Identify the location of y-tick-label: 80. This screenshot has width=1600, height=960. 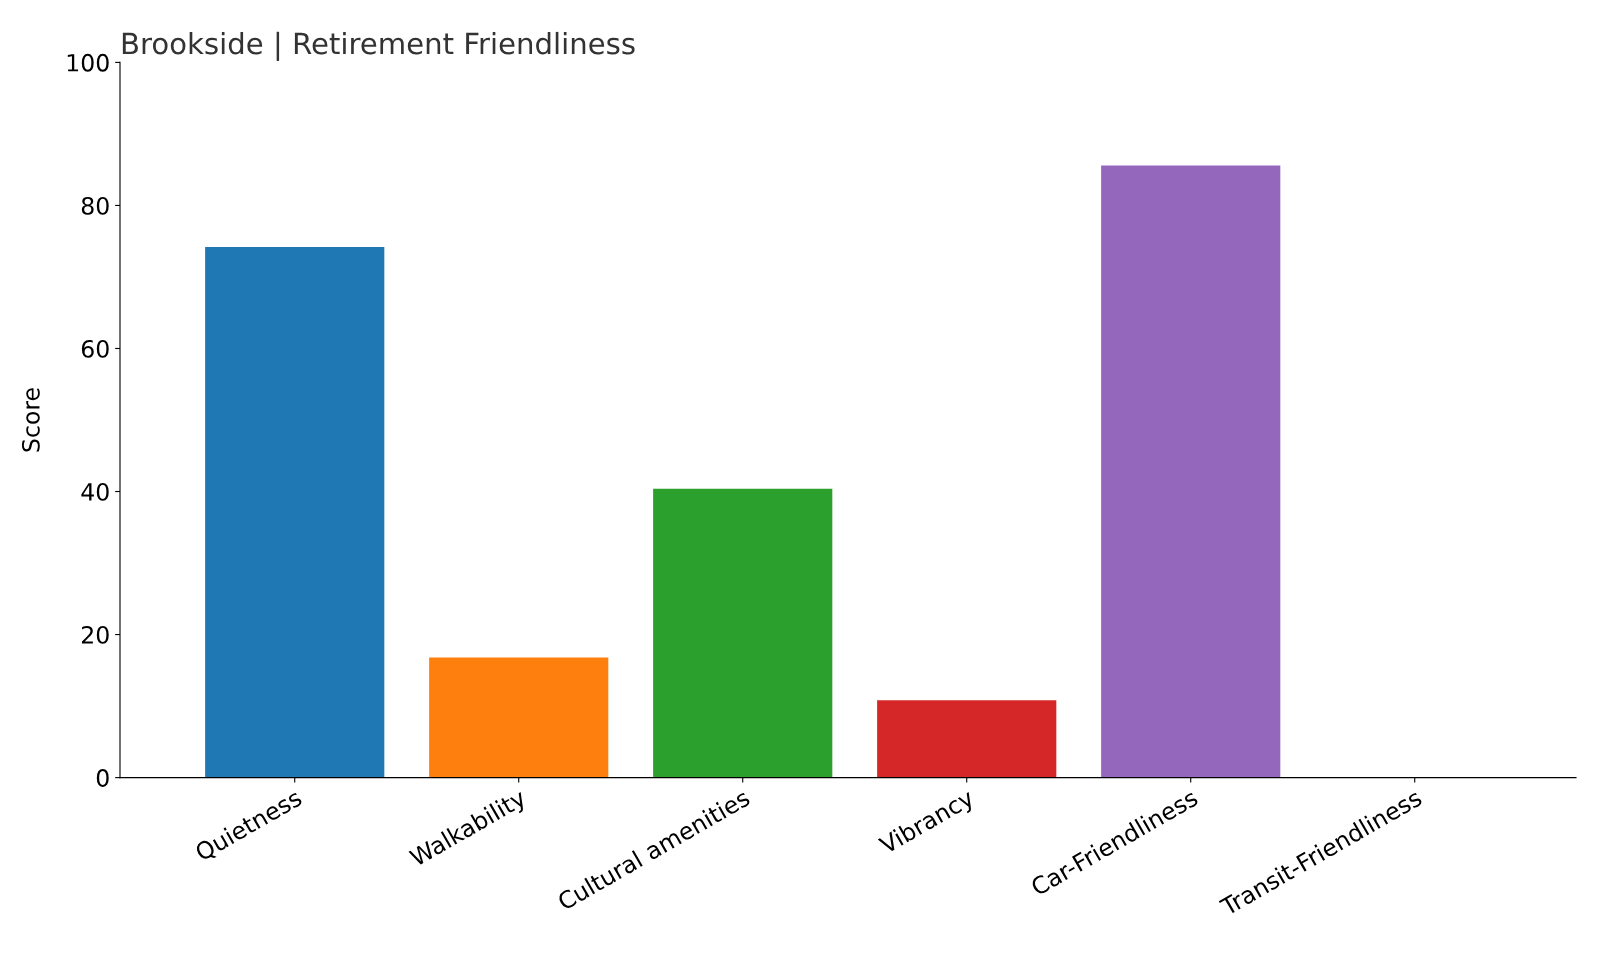
(95, 205).